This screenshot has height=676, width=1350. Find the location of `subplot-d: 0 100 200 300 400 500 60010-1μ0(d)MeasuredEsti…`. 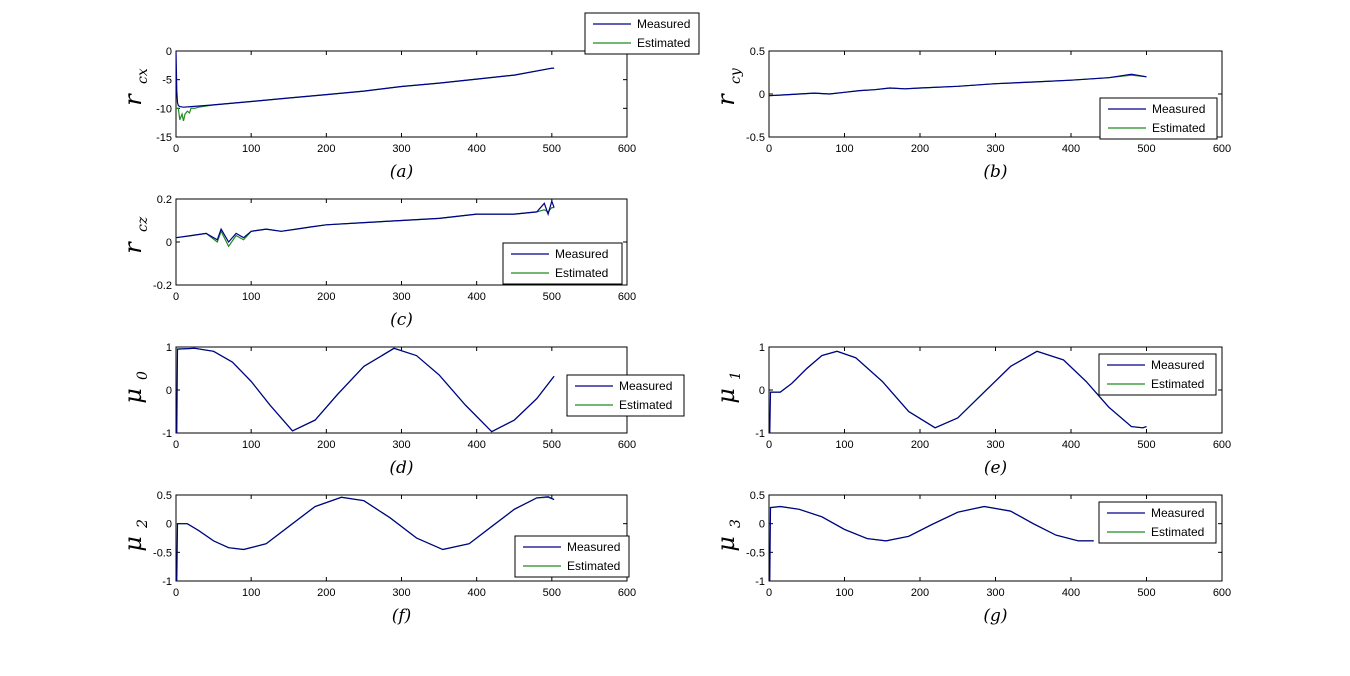

subplot-d: 0 100 200 300 400 500 60010-1μ0(d)MeasuredEsti… is located at coordinates (402, 410).